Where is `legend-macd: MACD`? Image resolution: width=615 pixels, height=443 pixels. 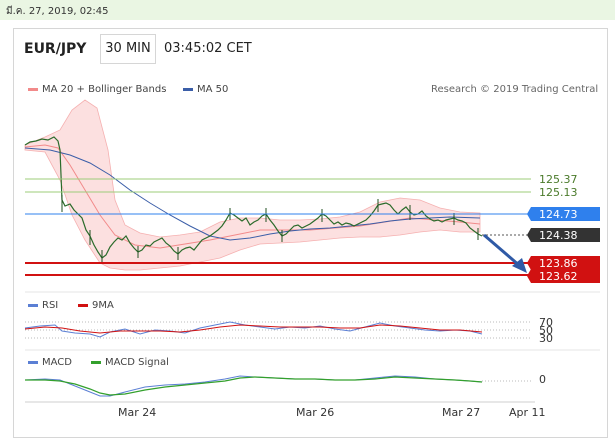
legend-macd: MACD is located at coordinates (50, 362).